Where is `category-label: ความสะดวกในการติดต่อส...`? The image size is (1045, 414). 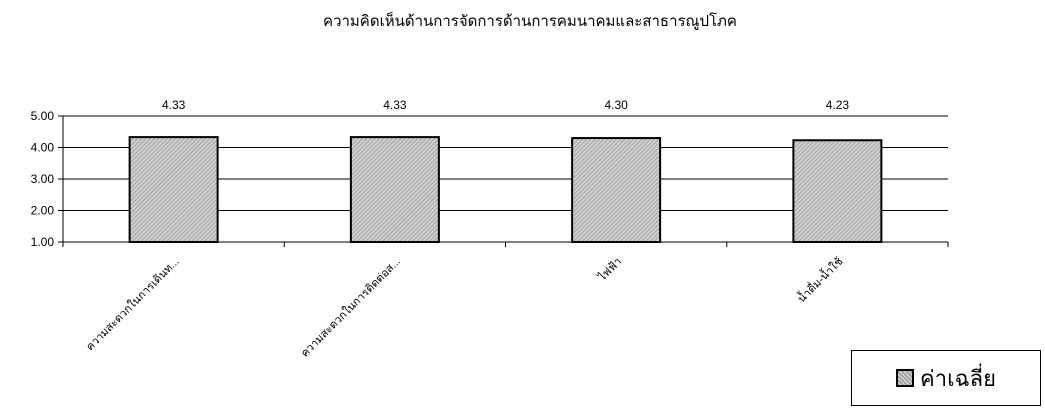 category-label: ความสะดวกในการติดต่อส... is located at coordinates (350, 307).